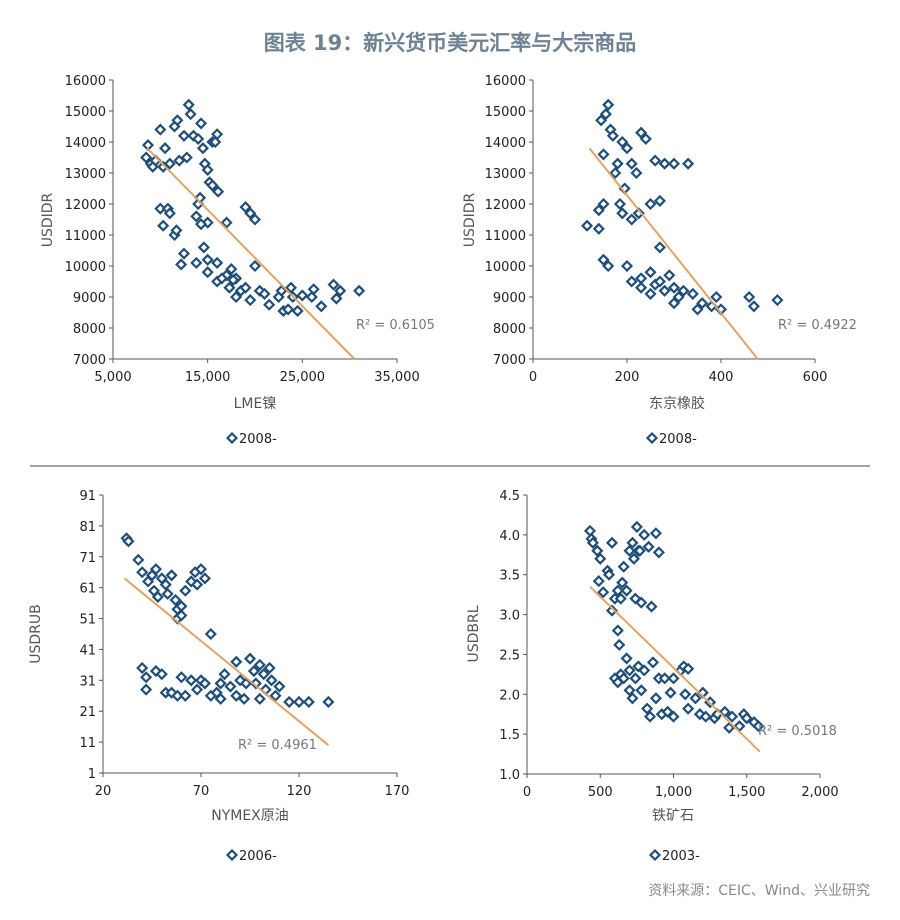 The height and width of the screenshot is (920, 900). What do you see at coordinates (397, 377) in the screenshot?
I see `x-tick-label: 35,000` at bounding box center [397, 377].